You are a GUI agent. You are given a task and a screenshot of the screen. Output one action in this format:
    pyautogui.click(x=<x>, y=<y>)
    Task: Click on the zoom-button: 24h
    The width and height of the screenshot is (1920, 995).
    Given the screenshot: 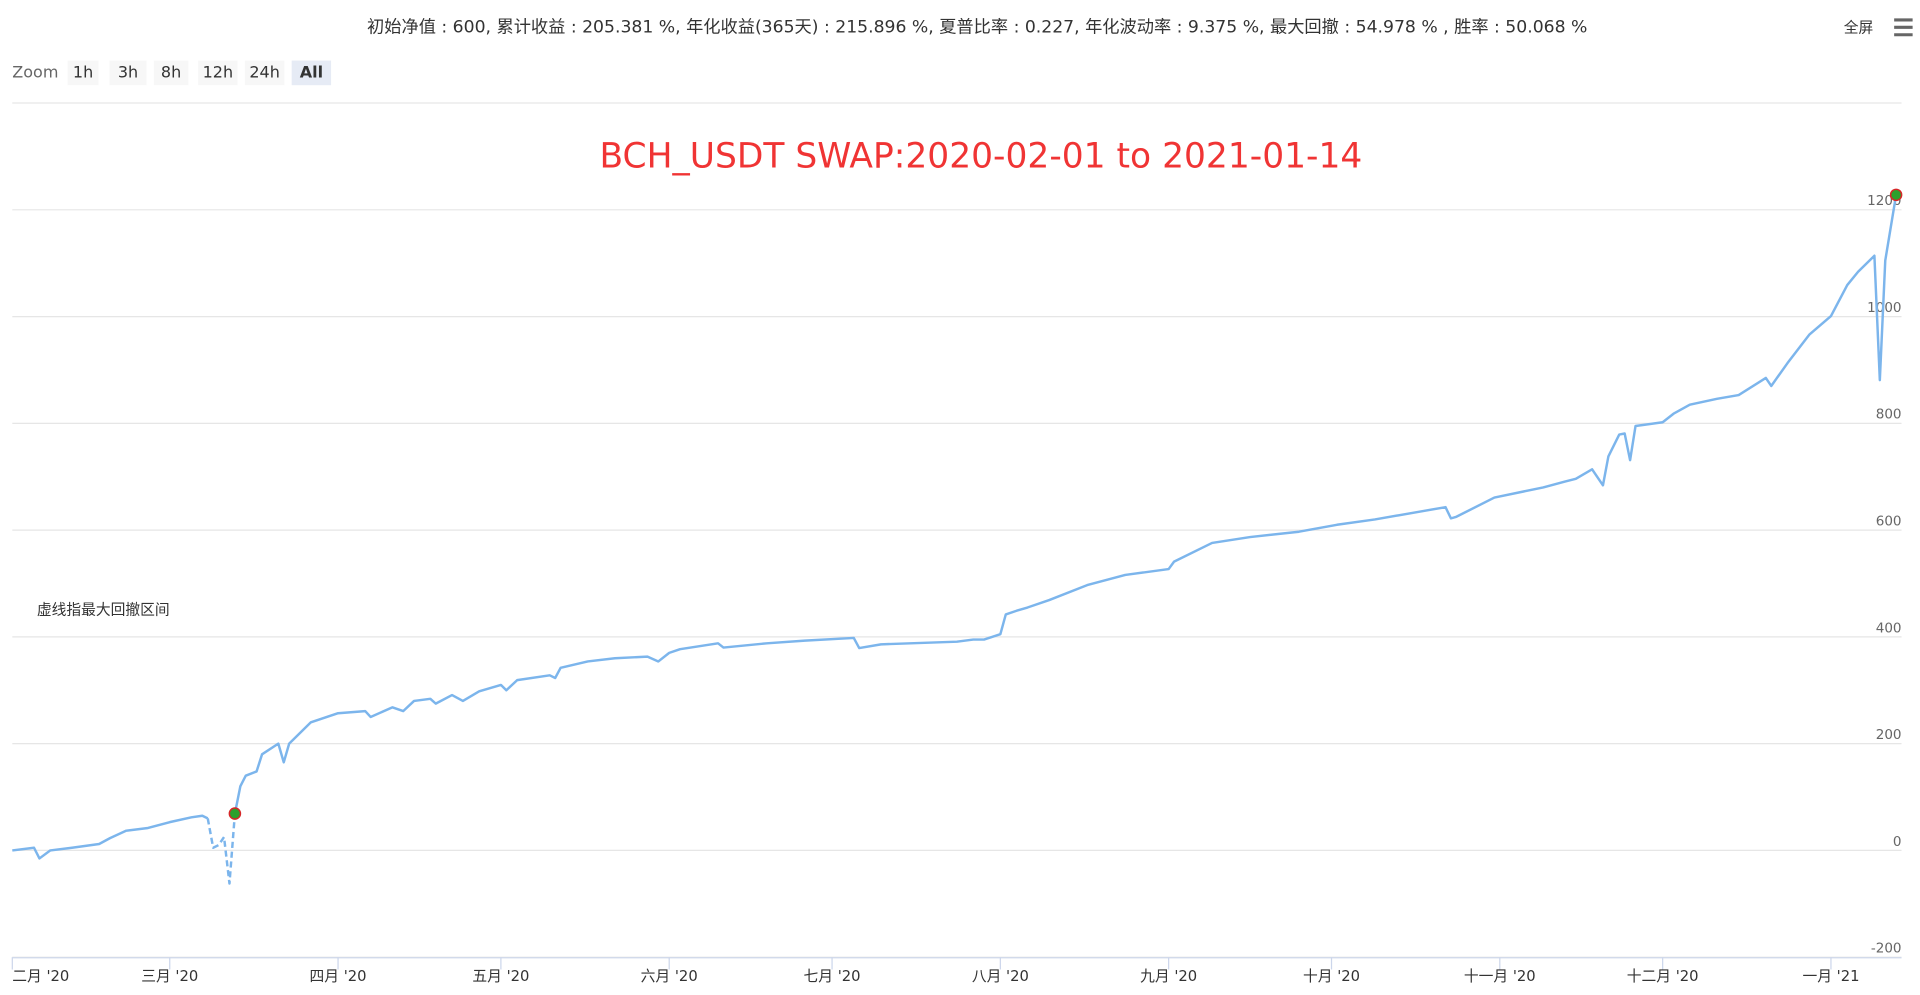 What is the action you would take?
    pyautogui.click(x=264, y=73)
    